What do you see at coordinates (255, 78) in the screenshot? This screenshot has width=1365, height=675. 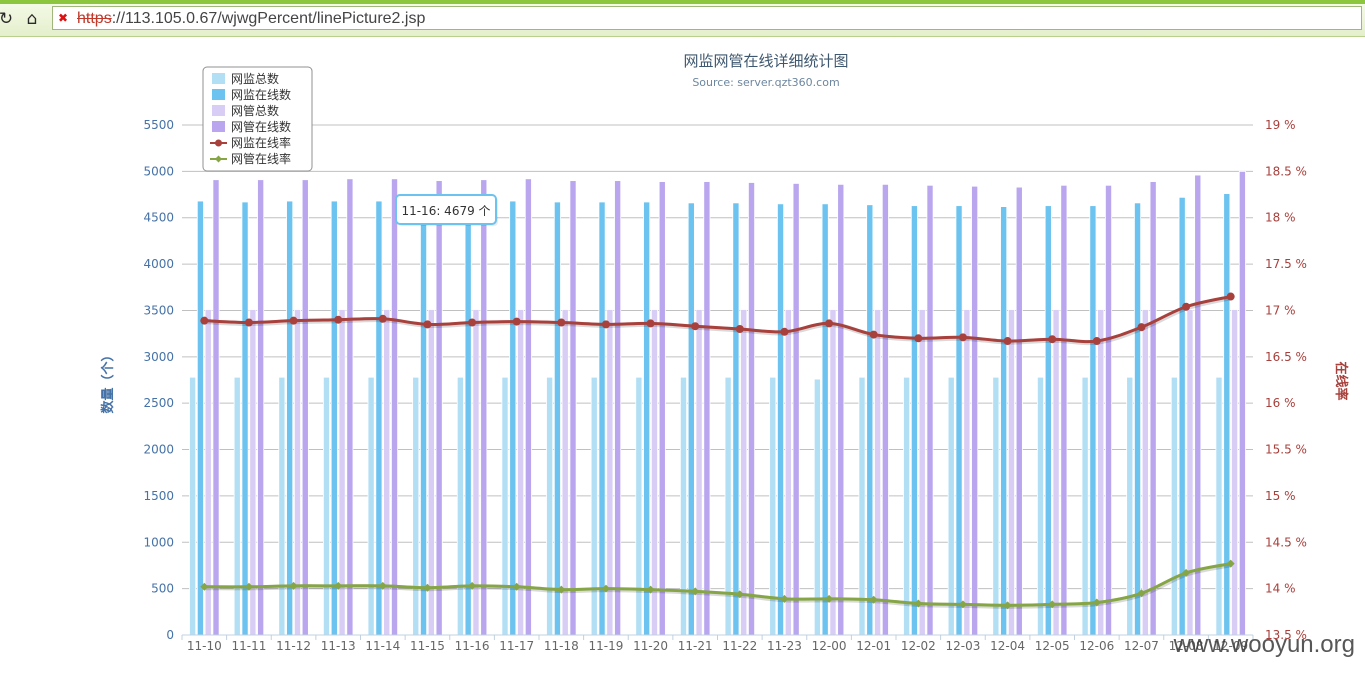 I see `legend-label: 网监总数` at bounding box center [255, 78].